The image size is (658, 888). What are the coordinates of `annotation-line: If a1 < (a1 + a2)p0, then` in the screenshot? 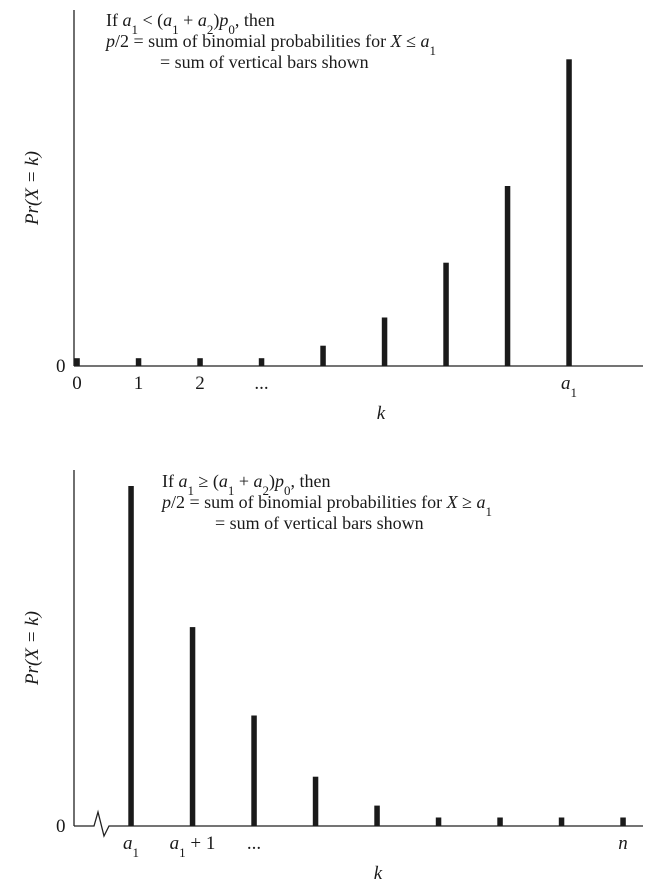 It's located at (190, 23).